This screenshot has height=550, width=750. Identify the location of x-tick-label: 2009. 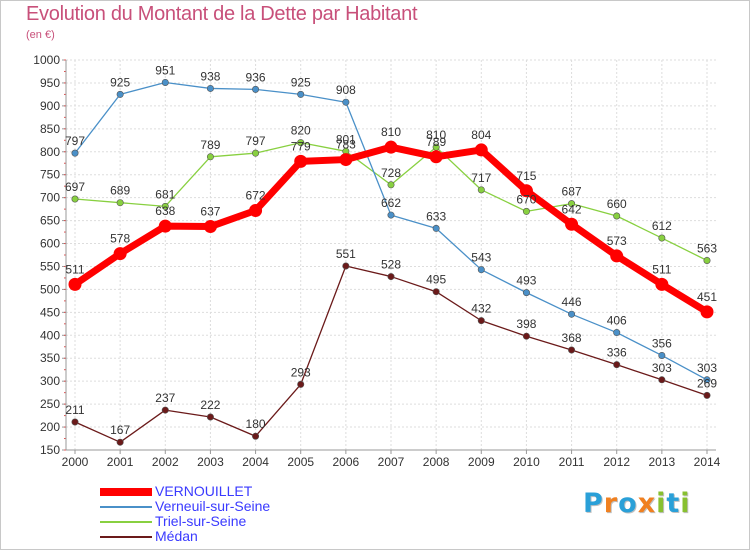
(481, 462).